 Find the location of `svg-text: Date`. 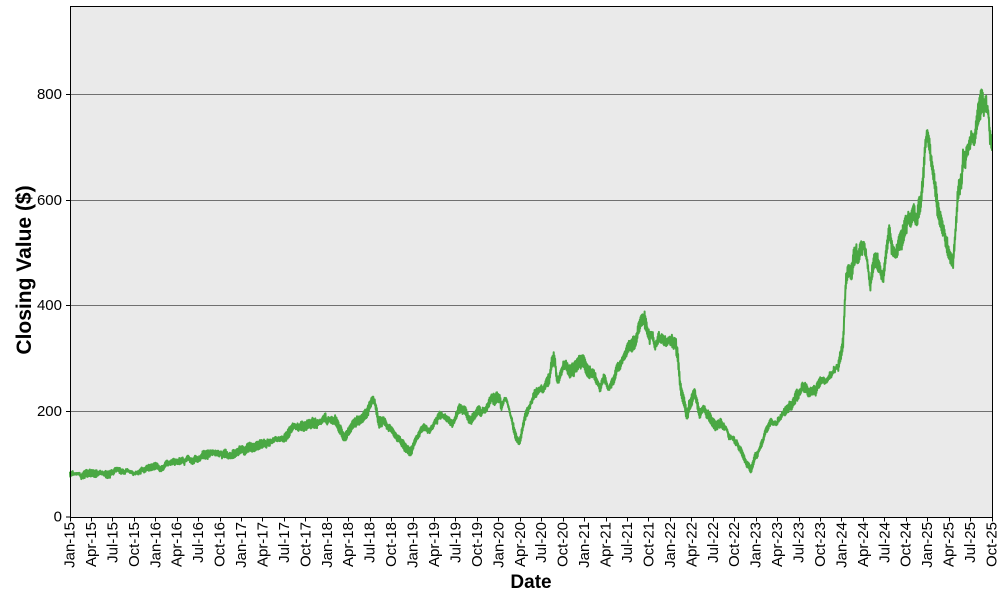

svg-text: Date is located at coordinates (530, 582).